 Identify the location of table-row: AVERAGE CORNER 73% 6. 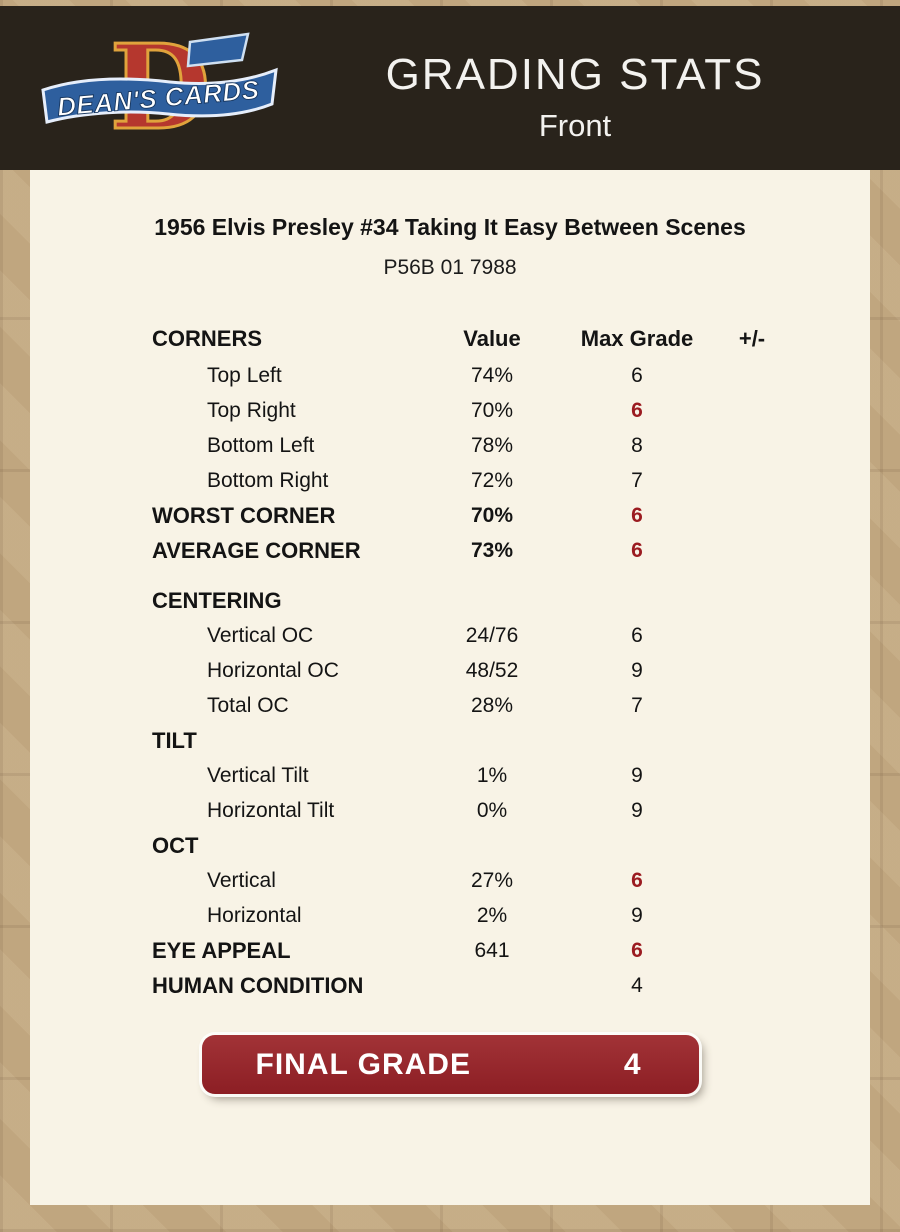
(472, 550).